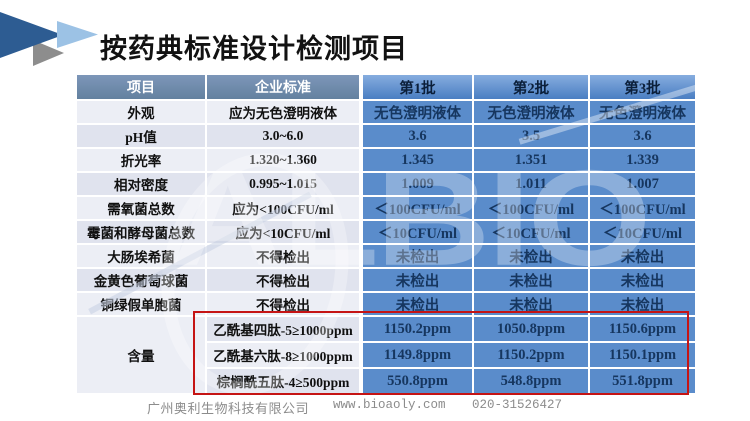 The height and width of the screenshot is (421, 750). I want to click on batch2-value-cell: 3.5, so click(531, 136).